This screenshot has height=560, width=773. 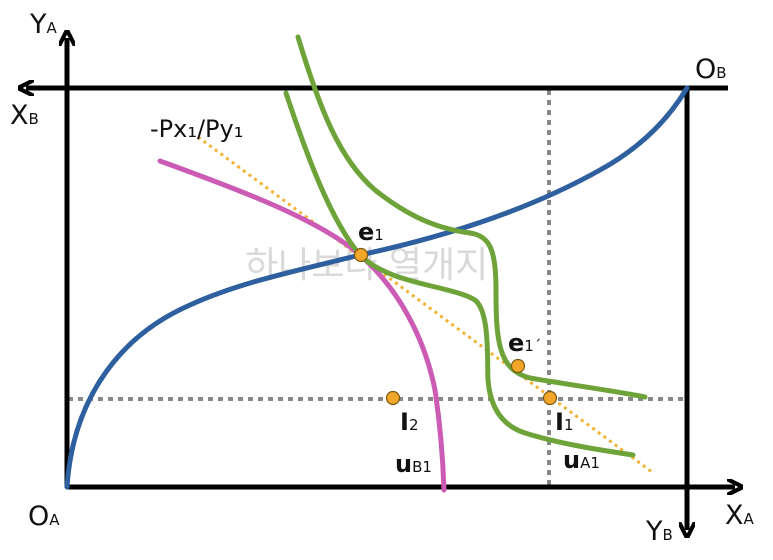 What do you see at coordinates (654, 531) in the screenshot?
I see `label-yb-main: Y` at bounding box center [654, 531].